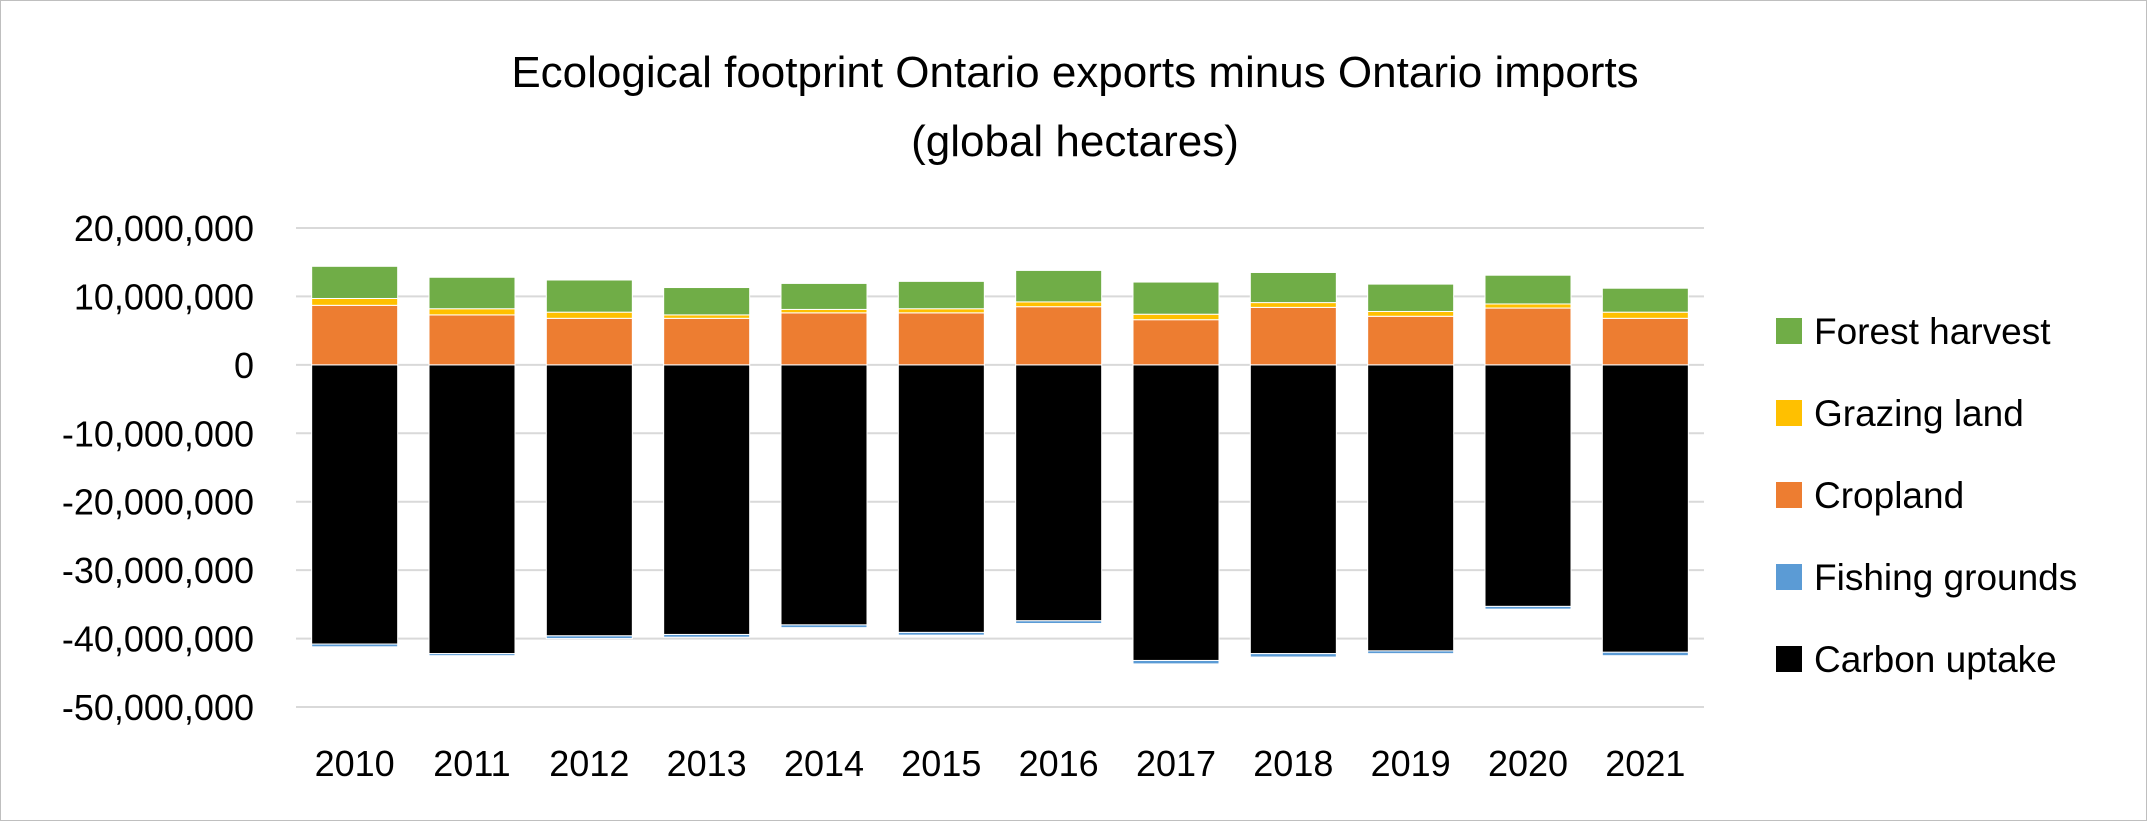  What do you see at coordinates (1945, 577) in the screenshot?
I see `legend-label: Fishing grounds` at bounding box center [1945, 577].